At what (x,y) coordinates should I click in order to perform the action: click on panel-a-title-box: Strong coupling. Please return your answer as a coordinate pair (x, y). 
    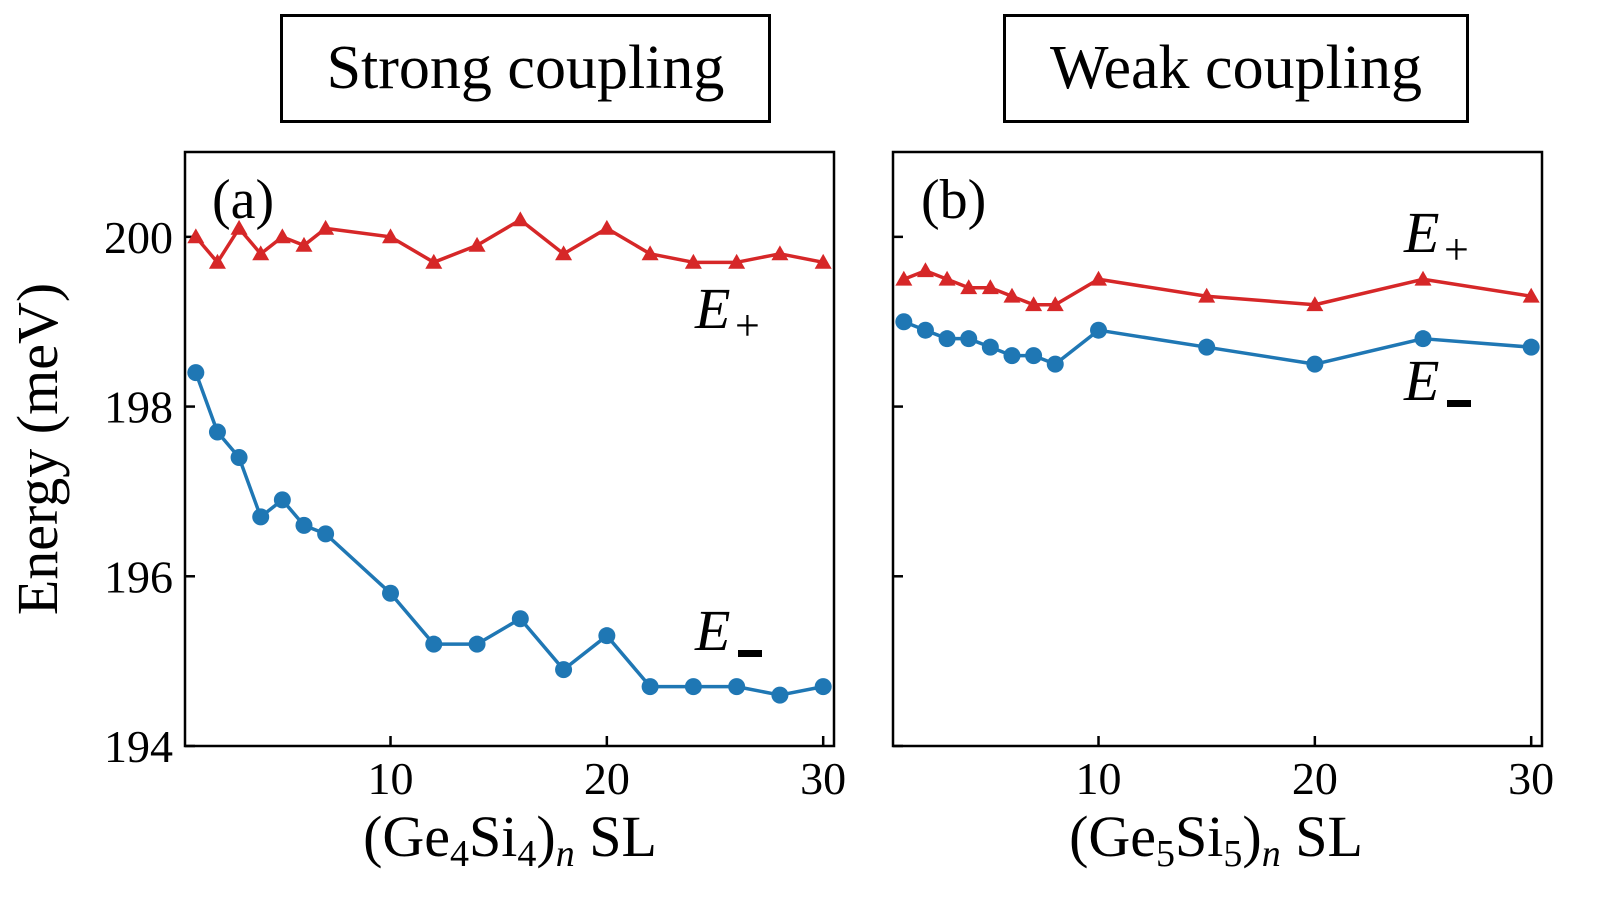
    Looking at the image, I should click on (525, 68).